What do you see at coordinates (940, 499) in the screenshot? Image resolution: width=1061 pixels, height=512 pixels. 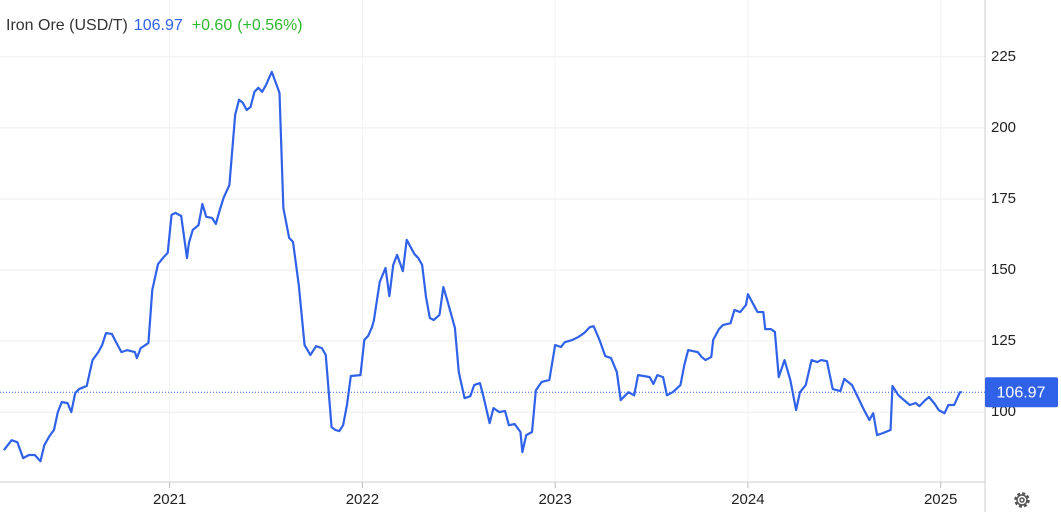 I see `x-tick-label: 2025` at bounding box center [940, 499].